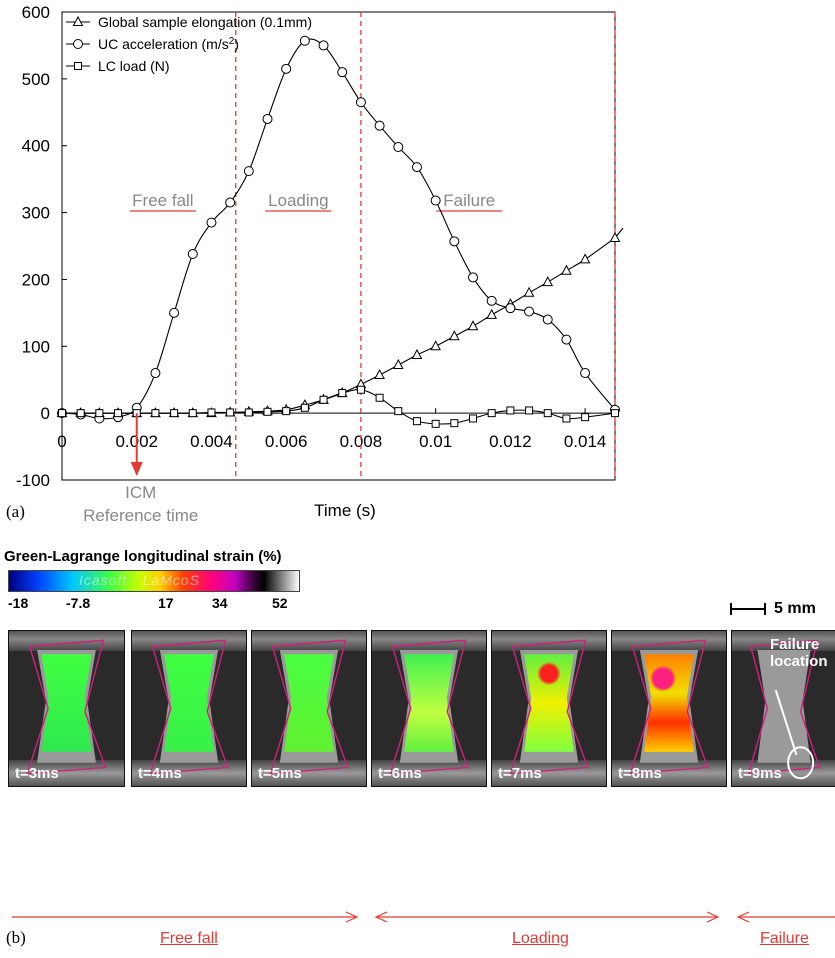  What do you see at coordinates (36, 213) in the screenshot?
I see `y-tick-label: 300` at bounding box center [36, 213].